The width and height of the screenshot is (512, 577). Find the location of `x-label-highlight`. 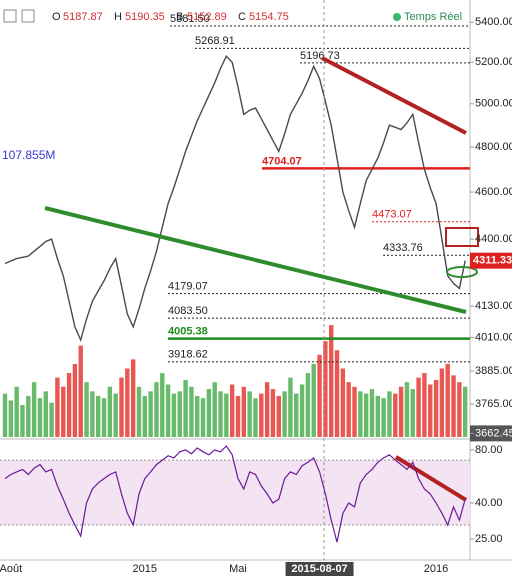

x-label-highlight is located at coordinates (319, 569).